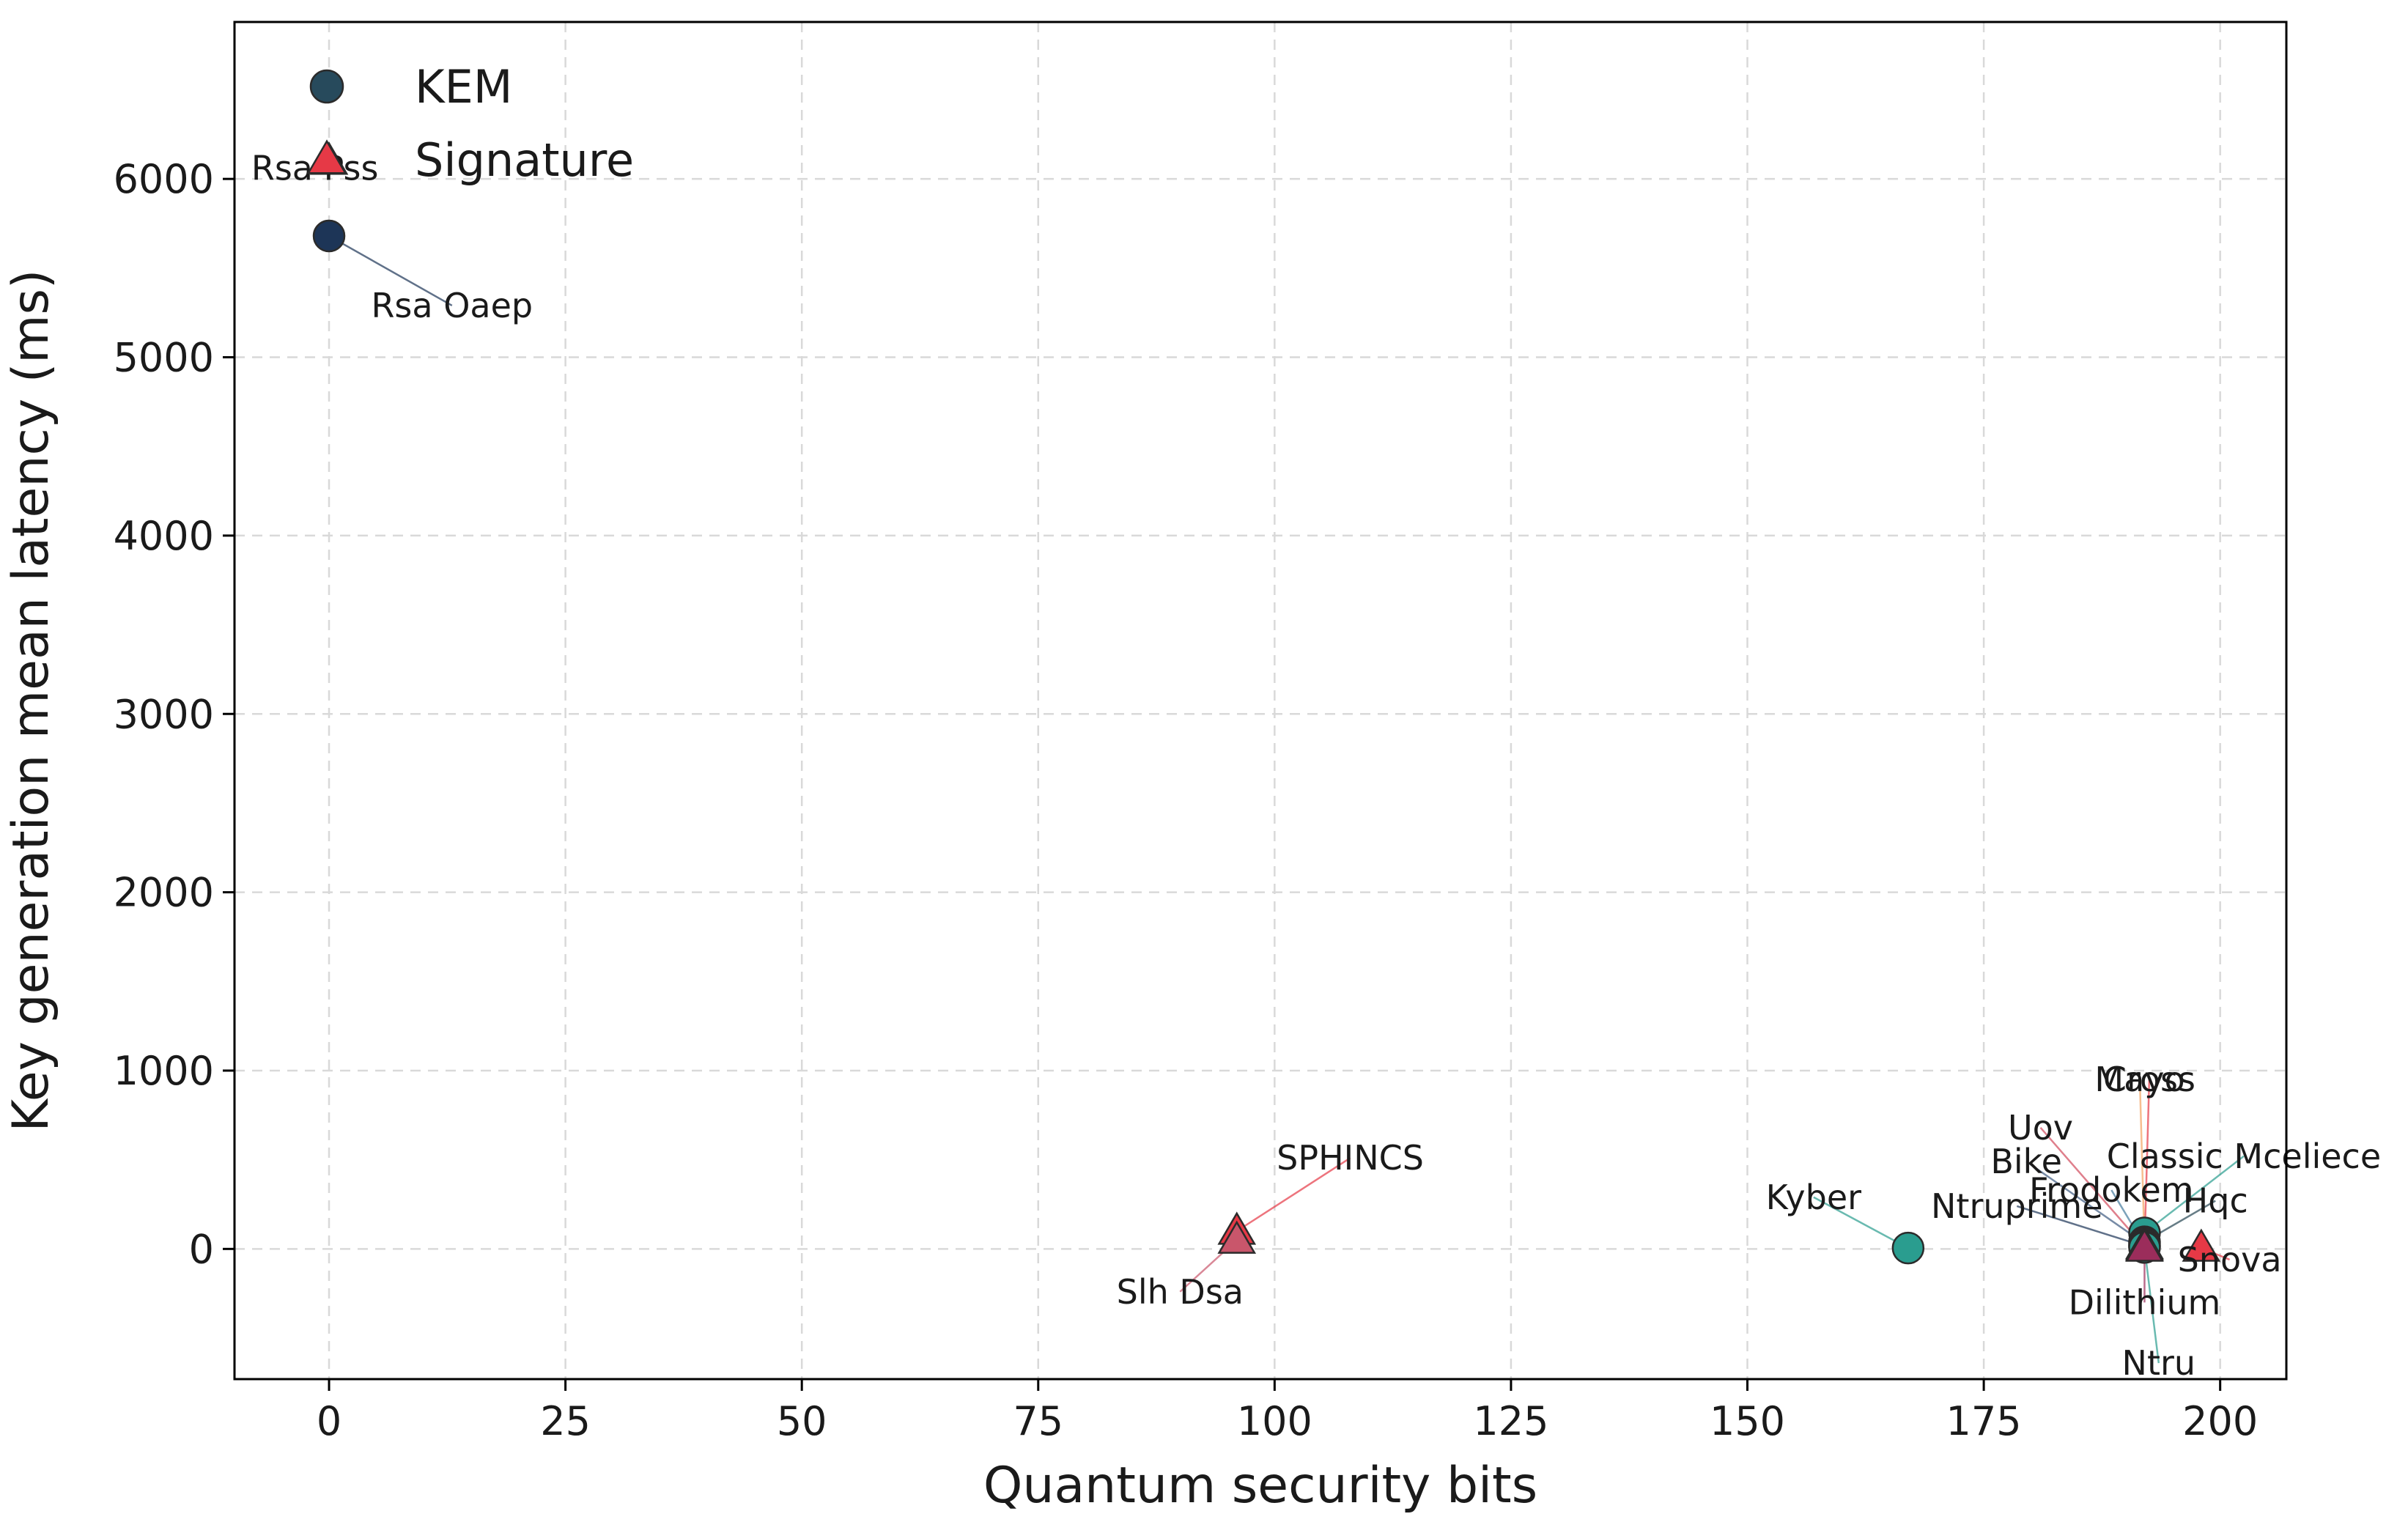  Describe the element at coordinates (463, 87) in the screenshot. I see `legend-label-kem: KEM` at that location.